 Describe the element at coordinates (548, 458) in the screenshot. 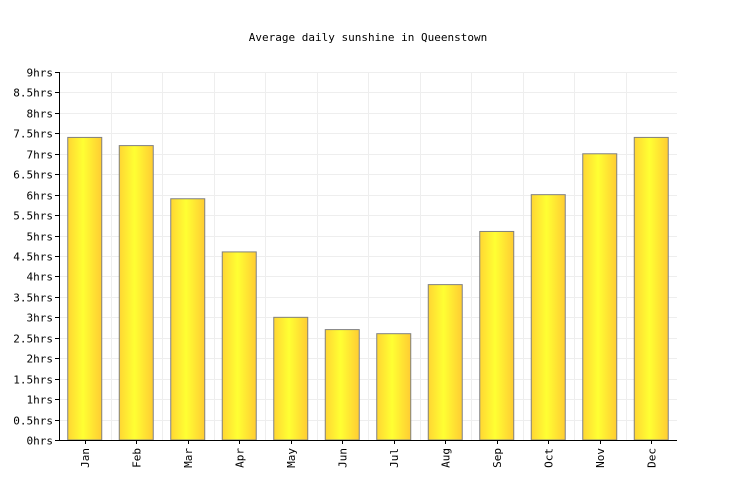

I see `x-tick-label: Oct` at that location.